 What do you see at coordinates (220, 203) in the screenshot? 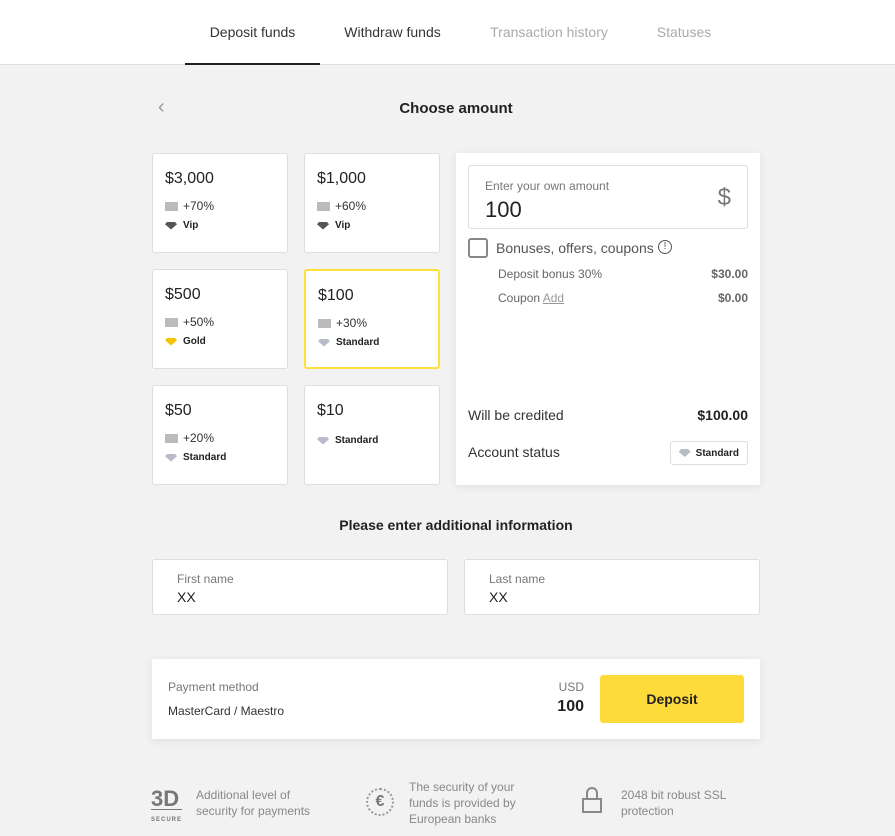
I see `amount-card: $3,000 +70% Vip` at bounding box center [220, 203].